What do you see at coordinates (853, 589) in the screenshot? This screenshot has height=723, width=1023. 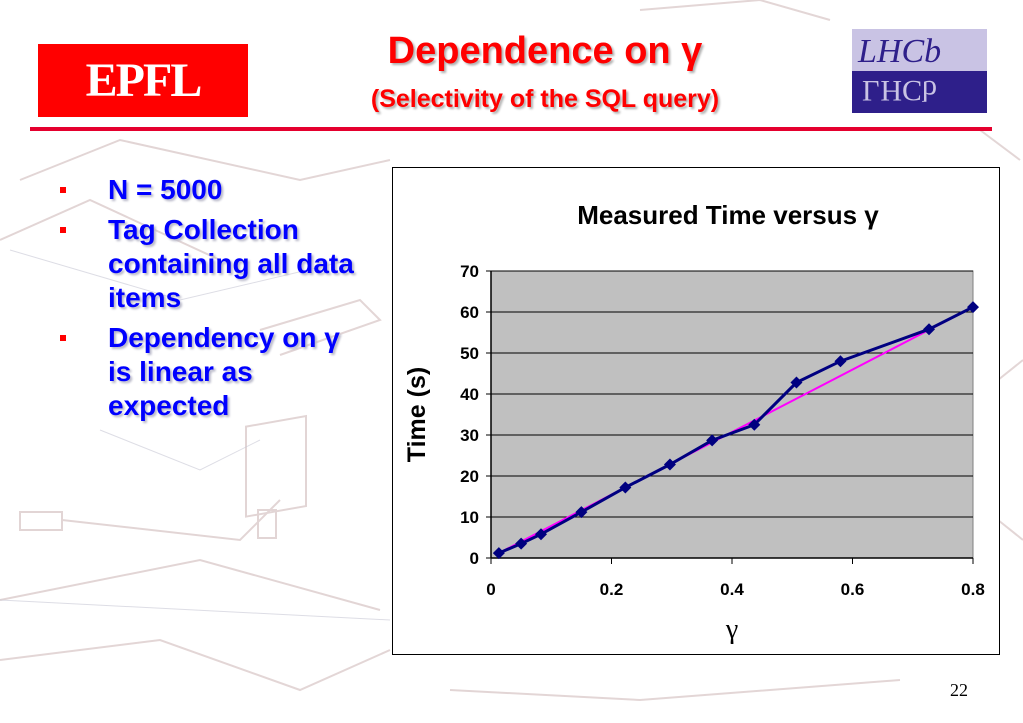 I see `x-tick-label: 0.6` at bounding box center [853, 589].